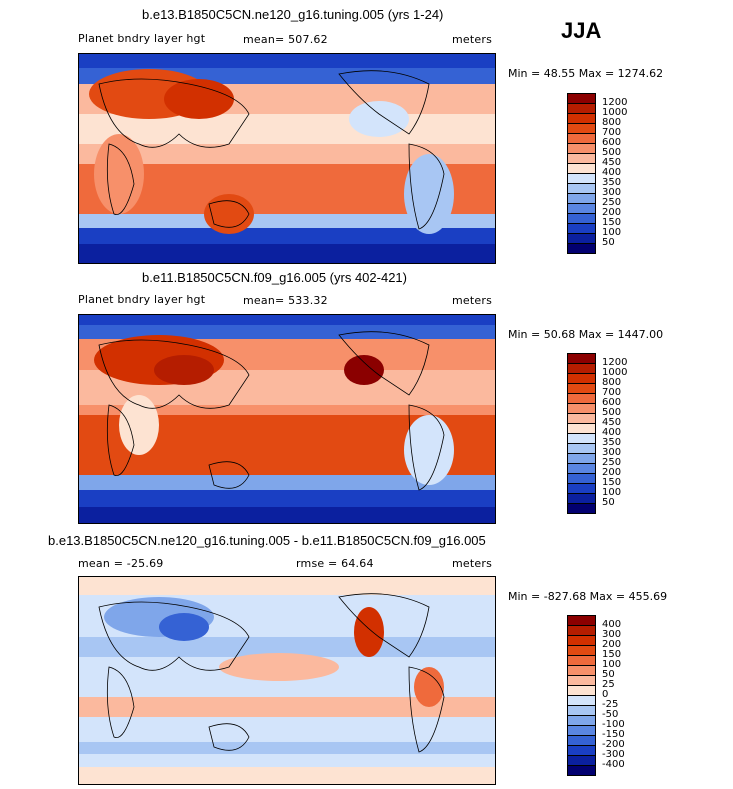 The height and width of the screenshot is (789, 733). I want to click on panel-1-variable: Planet bndry layer hgt, so click(142, 38).